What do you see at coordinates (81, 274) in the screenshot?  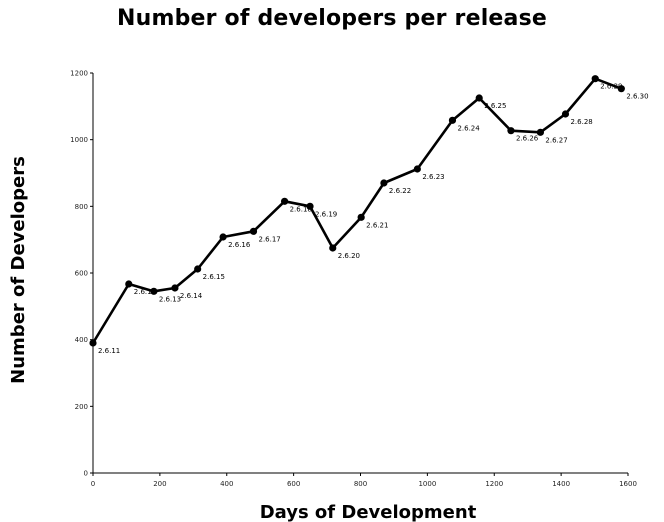 I see `y-tick-label: 600` at bounding box center [81, 274].